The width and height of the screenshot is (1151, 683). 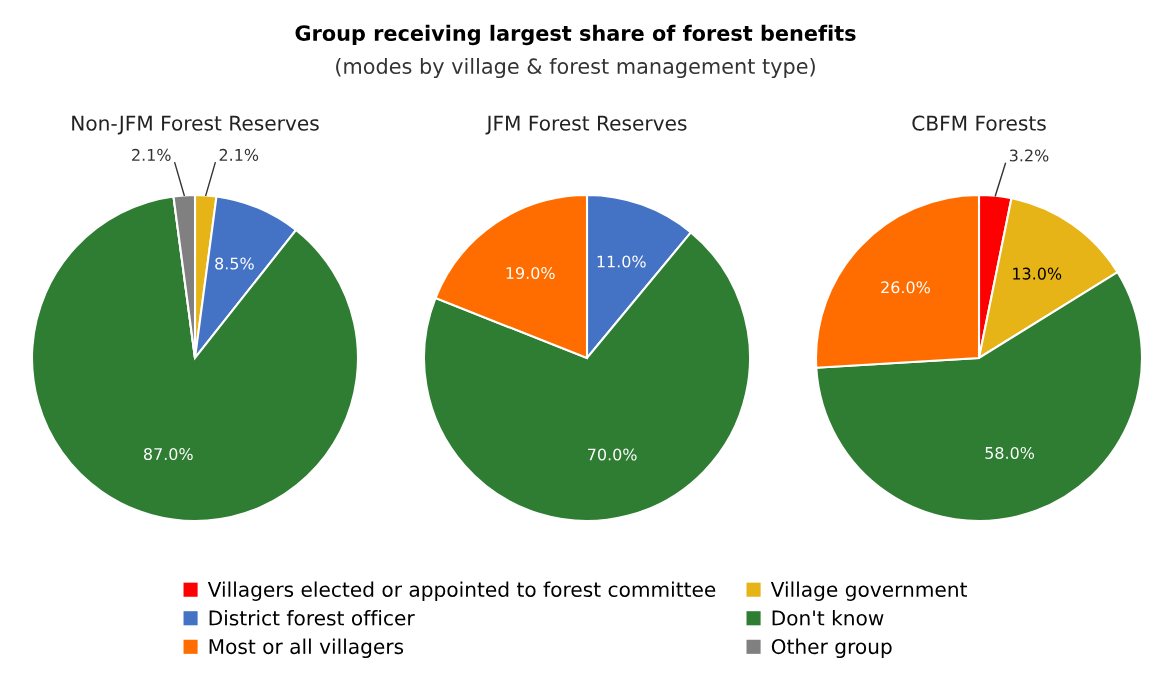 What do you see at coordinates (828, 618) in the screenshot?
I see `legend-label: Don't know` at bounding box center [828, 618].